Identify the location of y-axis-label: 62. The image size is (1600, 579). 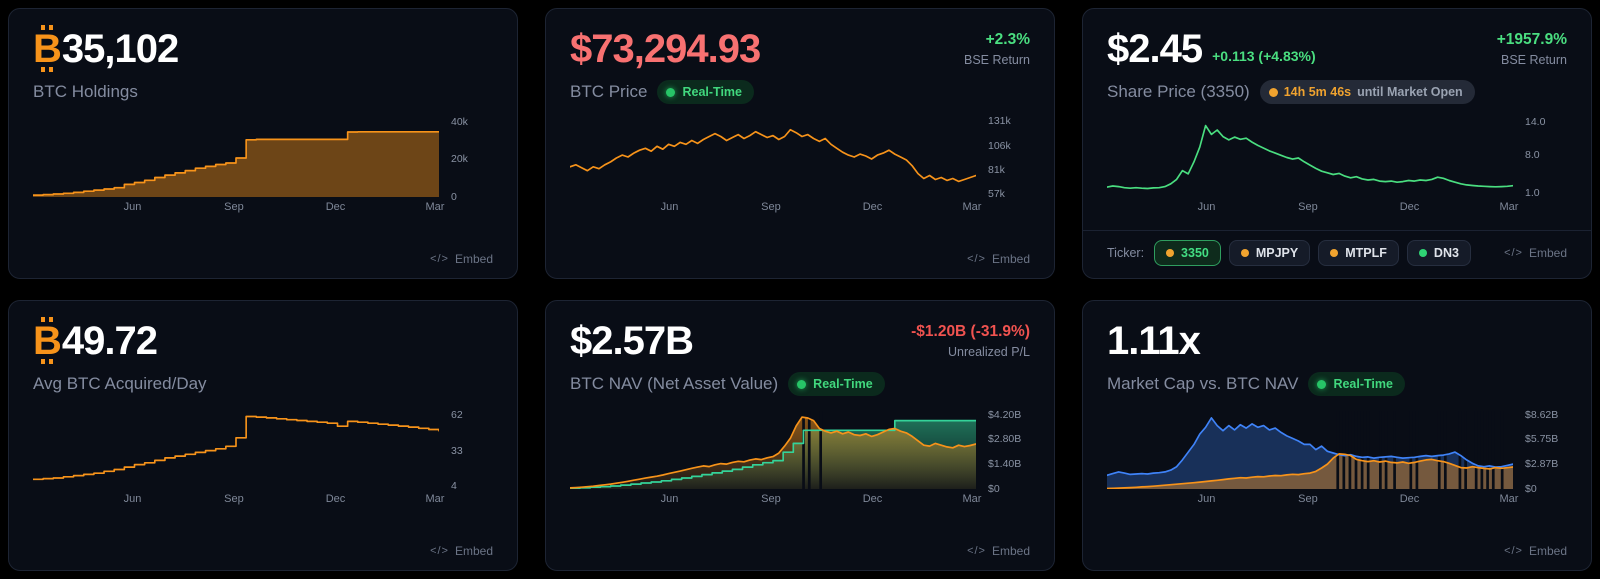
(457, 415).